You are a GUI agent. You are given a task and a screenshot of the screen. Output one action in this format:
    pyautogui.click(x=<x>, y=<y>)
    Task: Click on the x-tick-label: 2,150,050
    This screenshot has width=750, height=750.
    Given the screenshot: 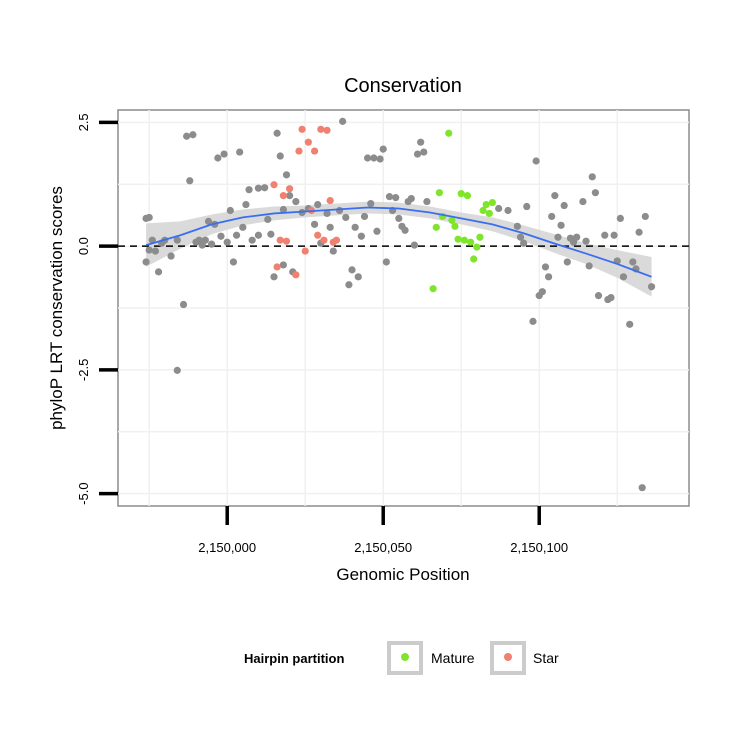 What is the action you would take?
    pyautogui.click(x=383, y=547)
    